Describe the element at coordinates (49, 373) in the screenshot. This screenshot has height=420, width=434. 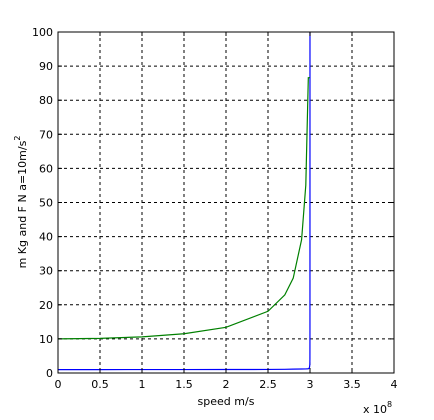
I see `y-tick-label: 0` at that location.